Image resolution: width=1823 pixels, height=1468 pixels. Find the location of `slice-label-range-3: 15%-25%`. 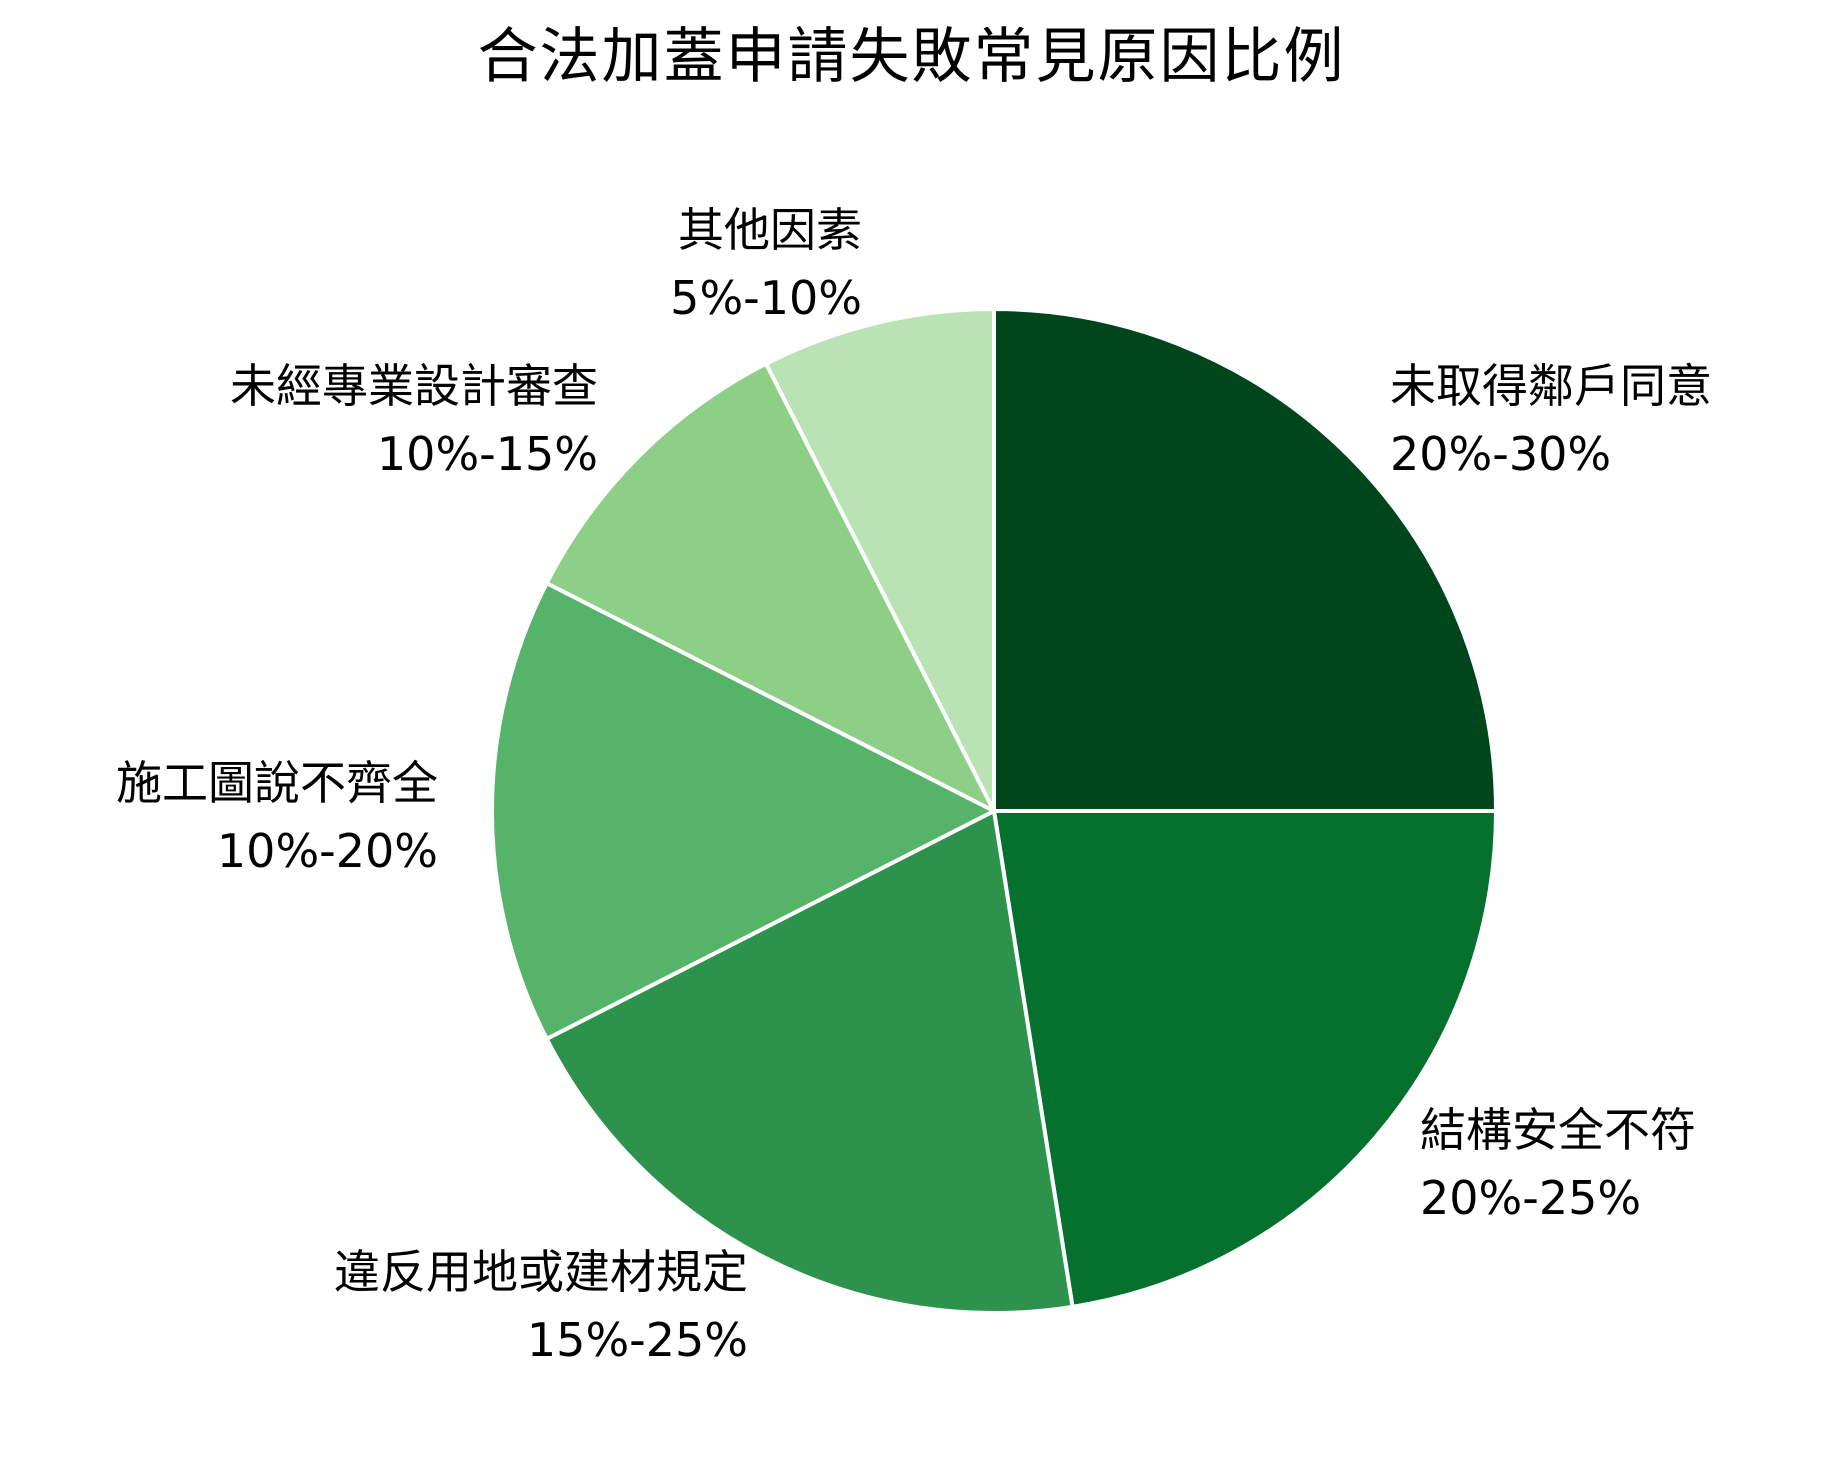

slice-label-range-3: 15%-25% is located at coordinates (637, 1340).